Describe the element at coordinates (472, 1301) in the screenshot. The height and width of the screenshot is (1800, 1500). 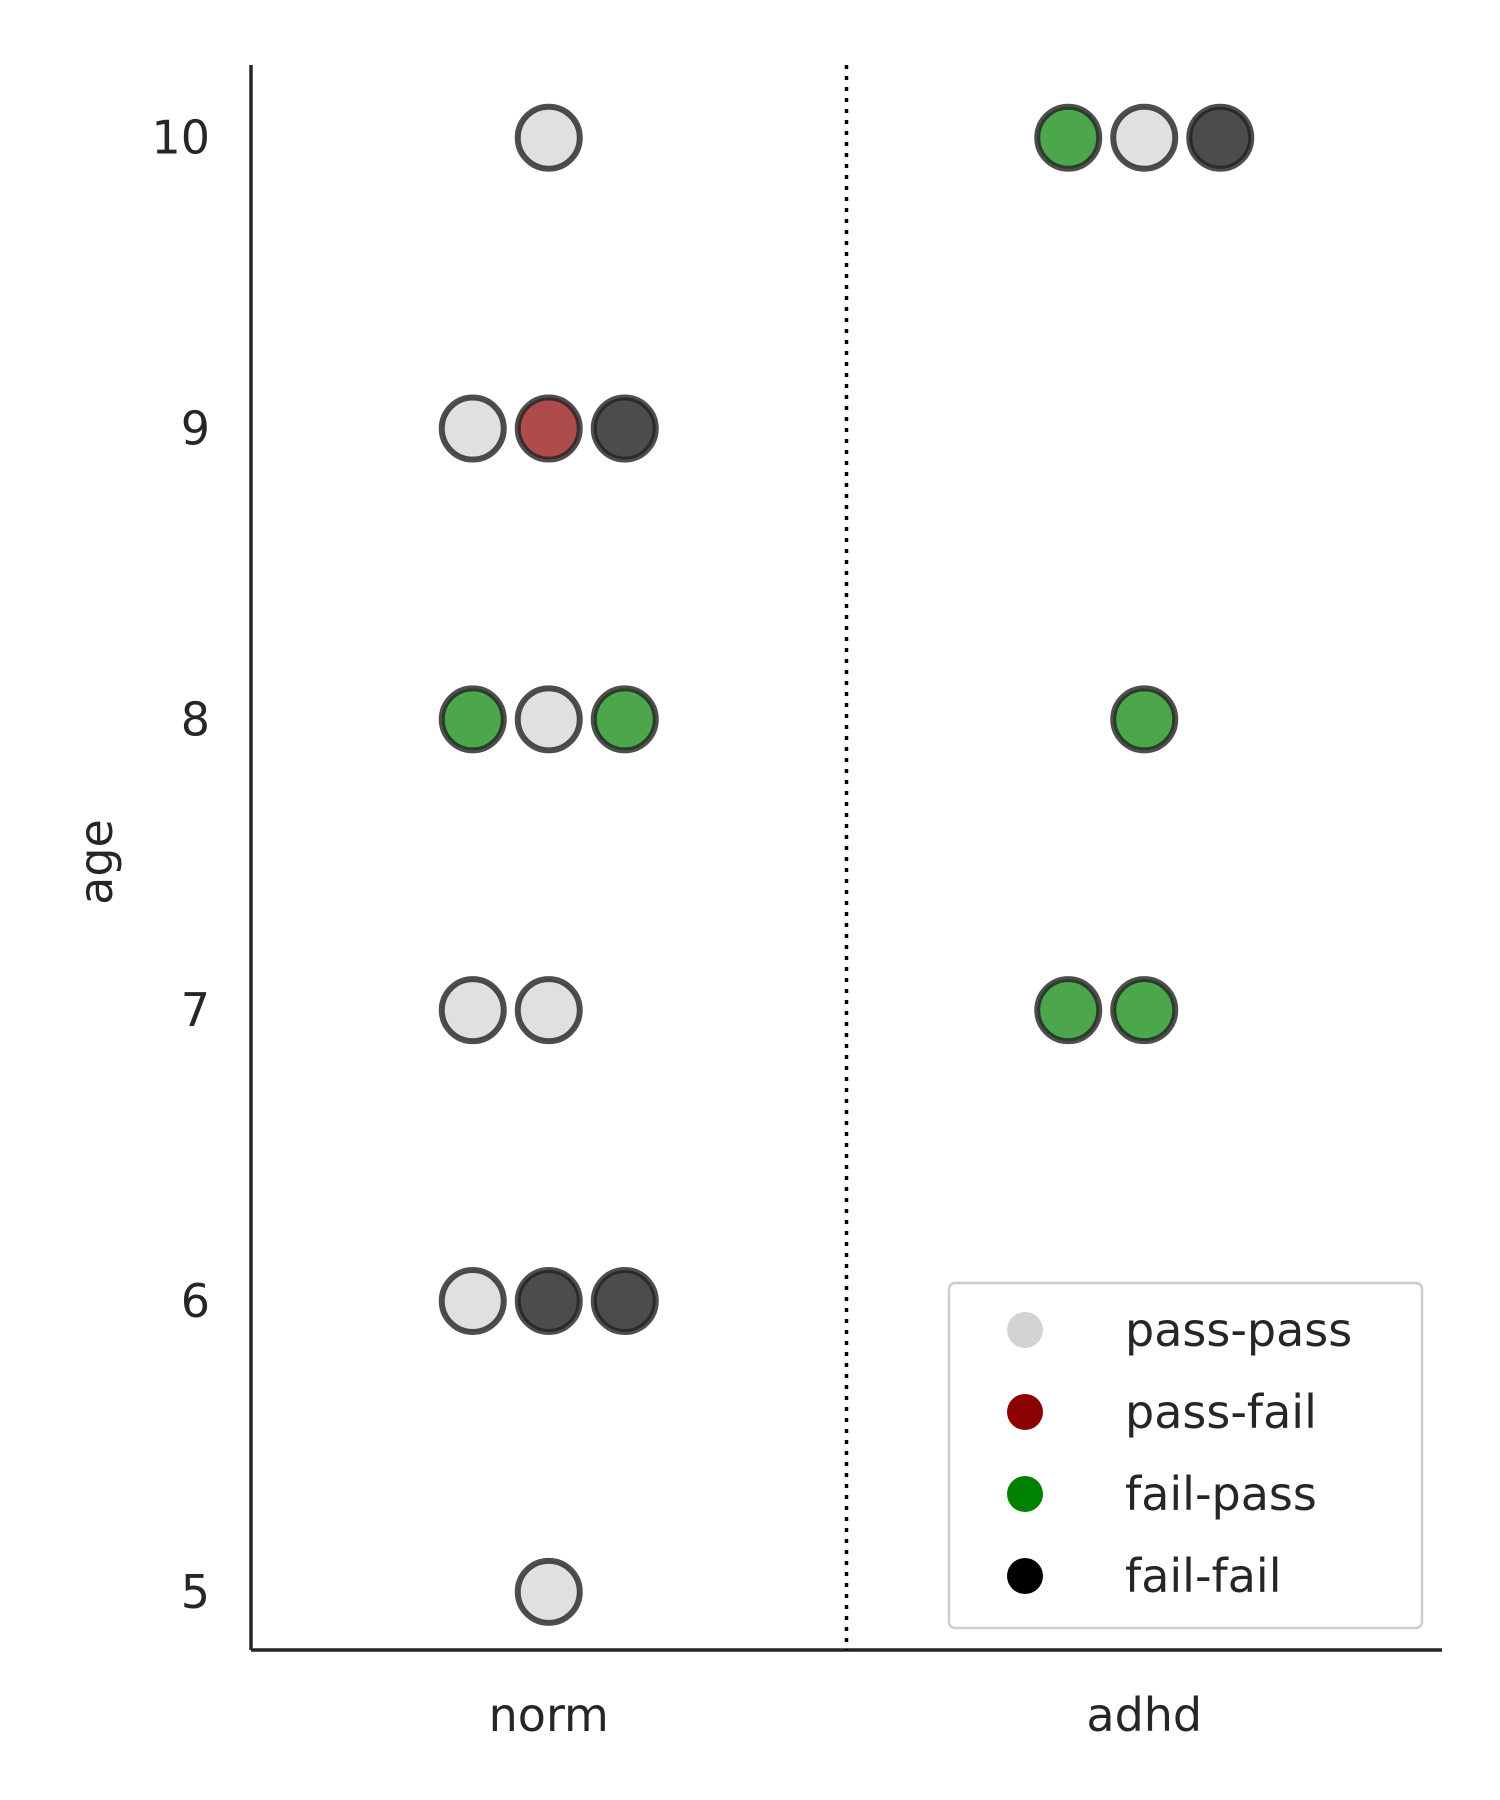
I see `point-norm-age-6-pass-pass` at that location.